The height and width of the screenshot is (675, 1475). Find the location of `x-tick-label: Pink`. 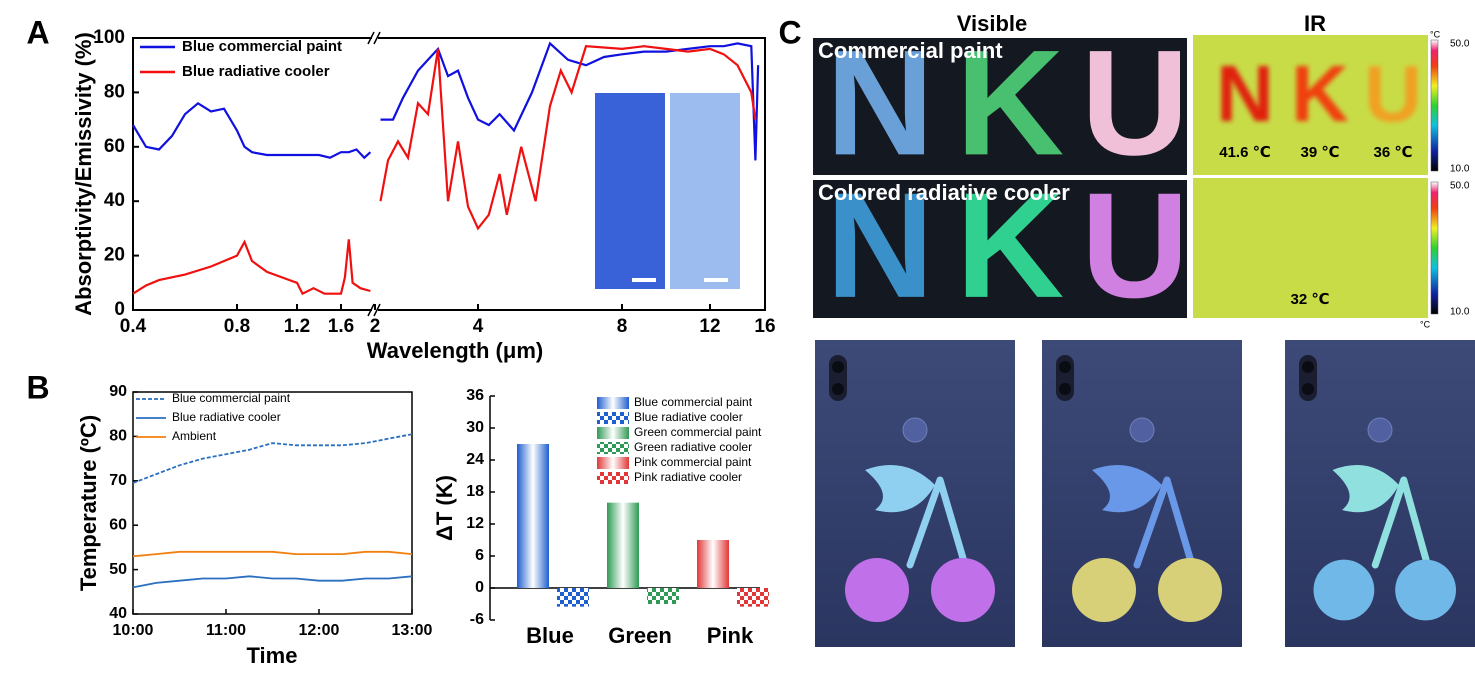

x-tick-label: Pink is located at coordinates (730, 635).